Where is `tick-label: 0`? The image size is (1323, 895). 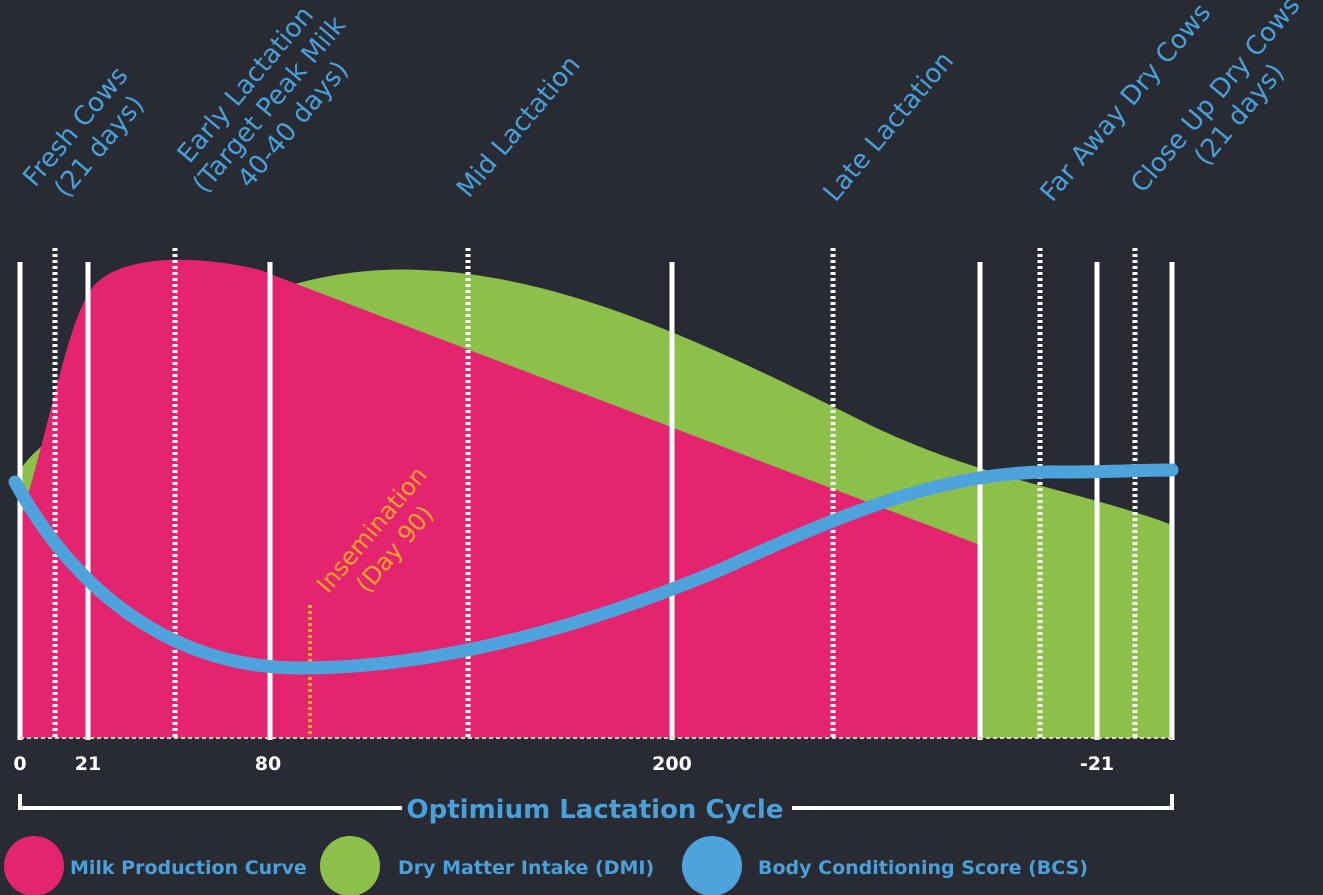 tick-label: 0 is located at coordinates (19, 764).